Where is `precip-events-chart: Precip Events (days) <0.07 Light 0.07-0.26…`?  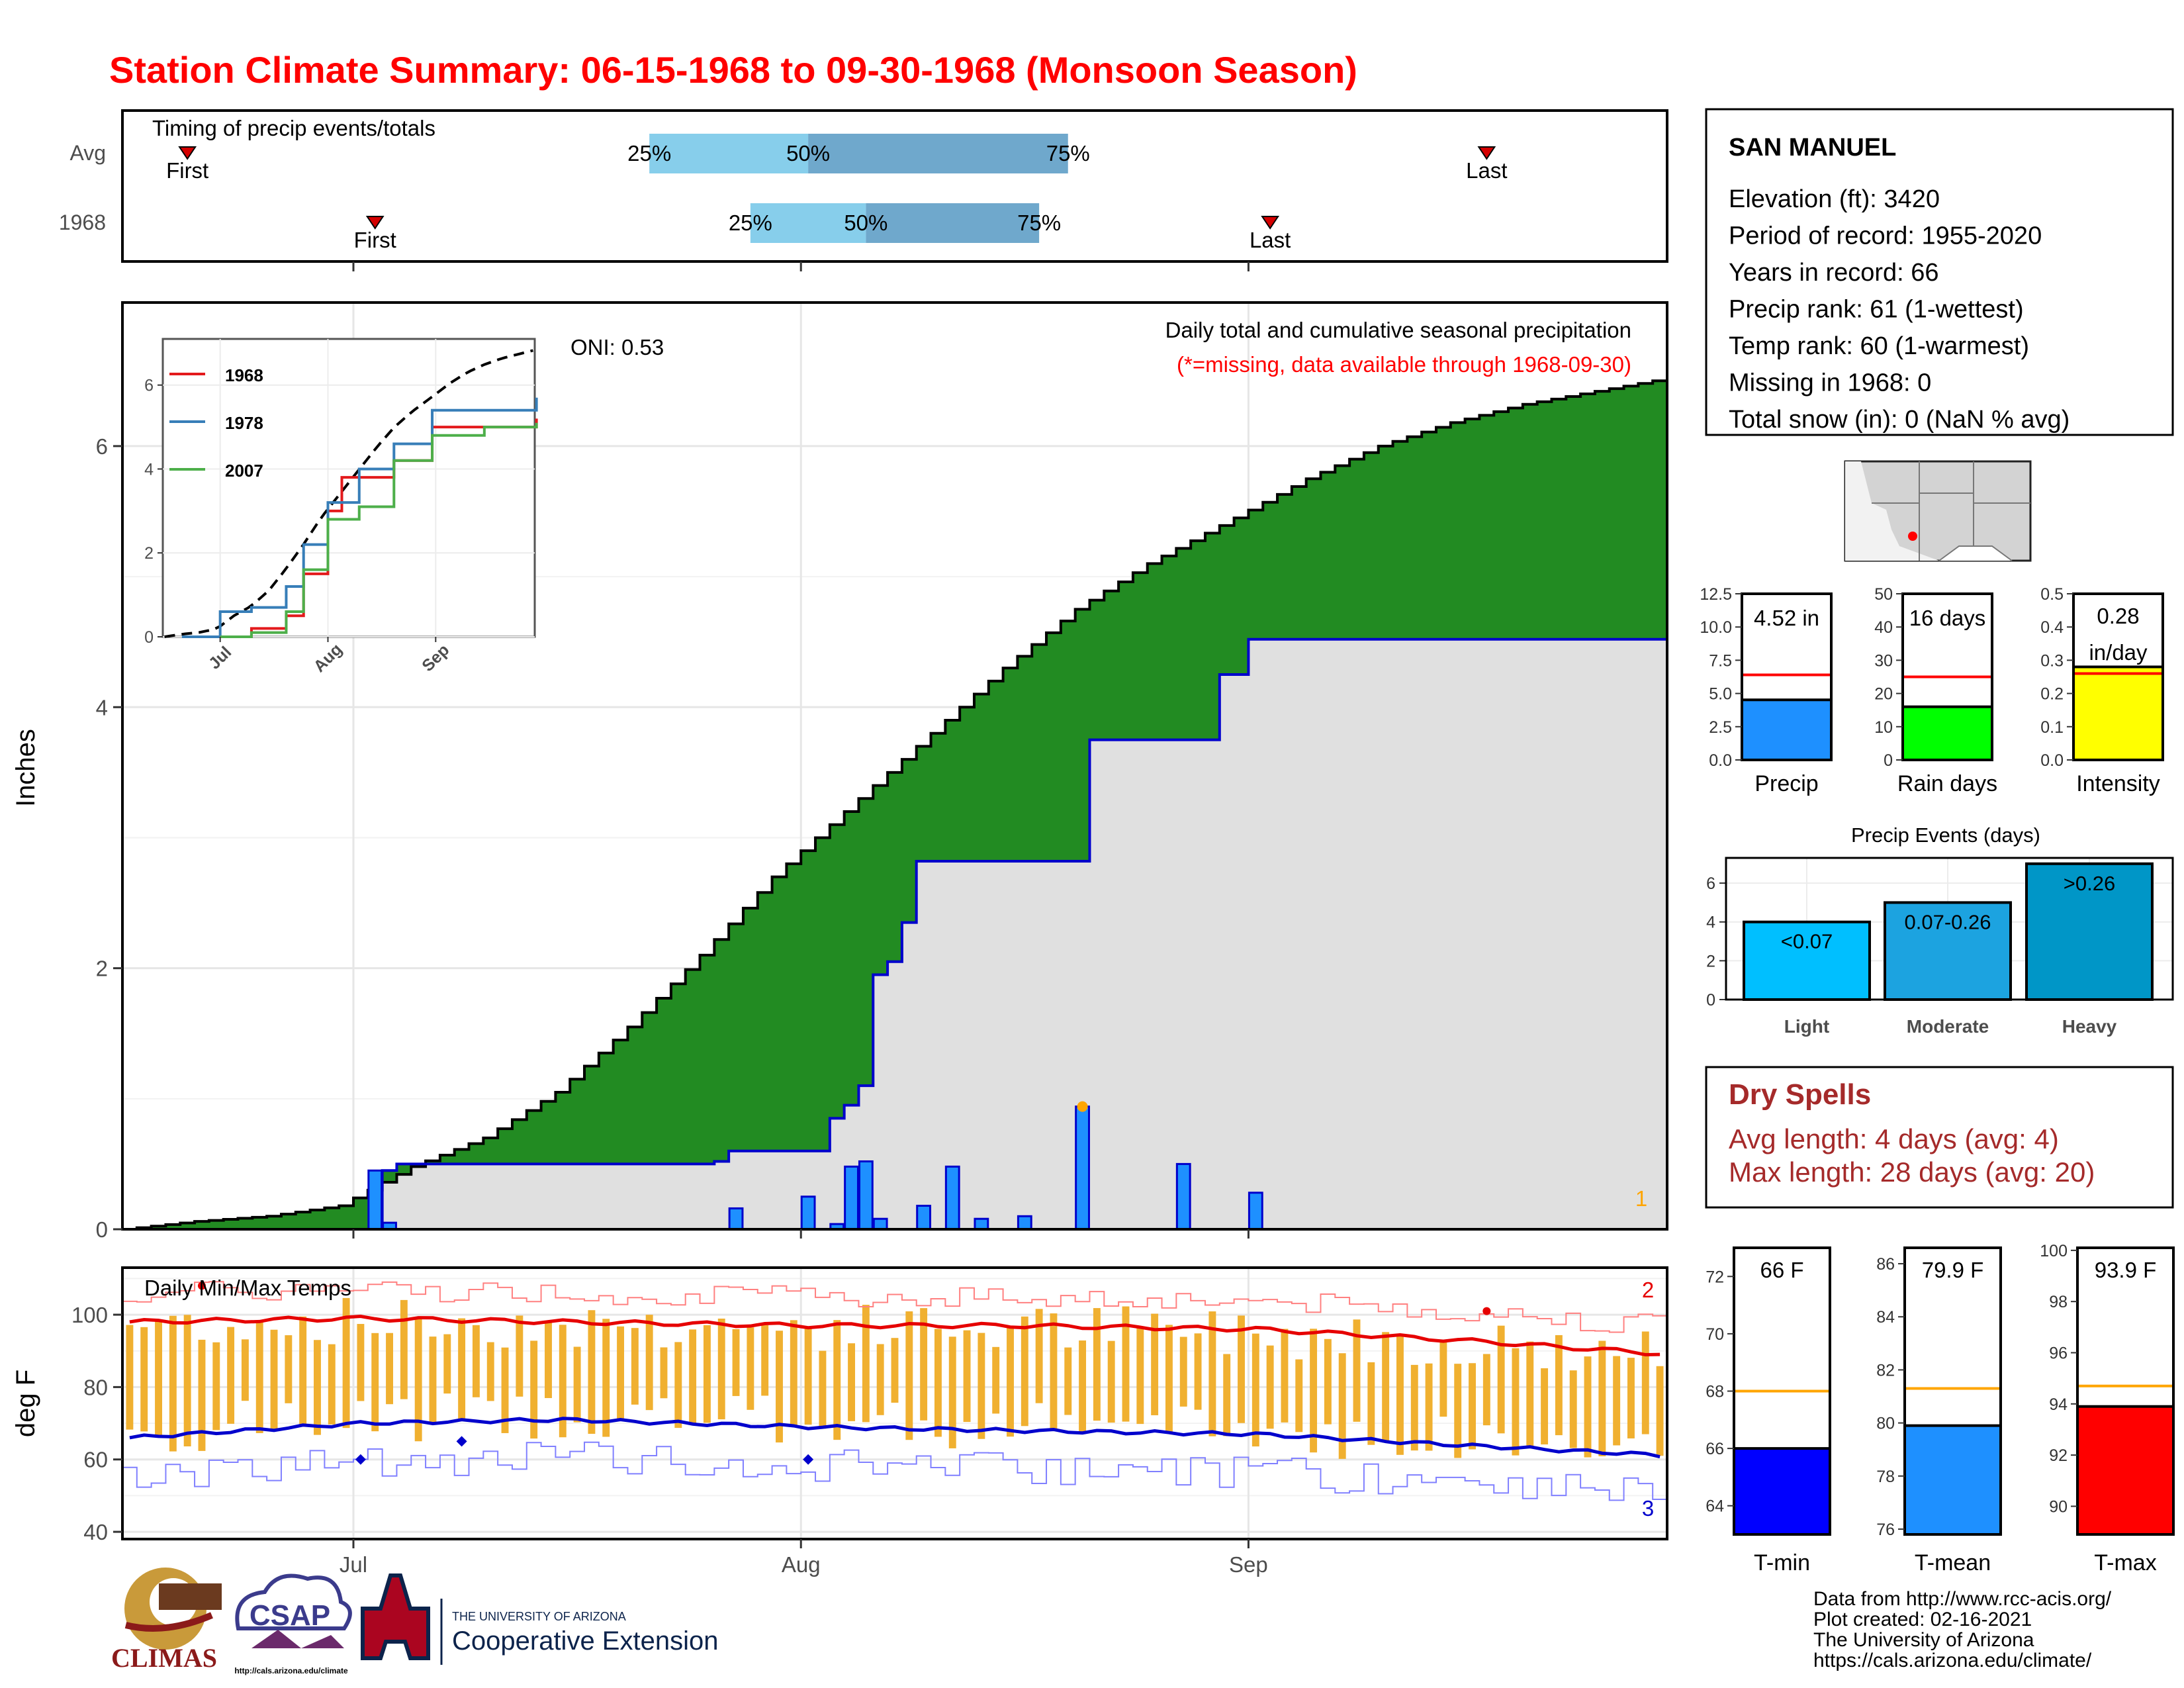 precip-events-chart: Precip Events (days) <0.07 Light 0.07-0.26… is located at coordinates (1940, 930).